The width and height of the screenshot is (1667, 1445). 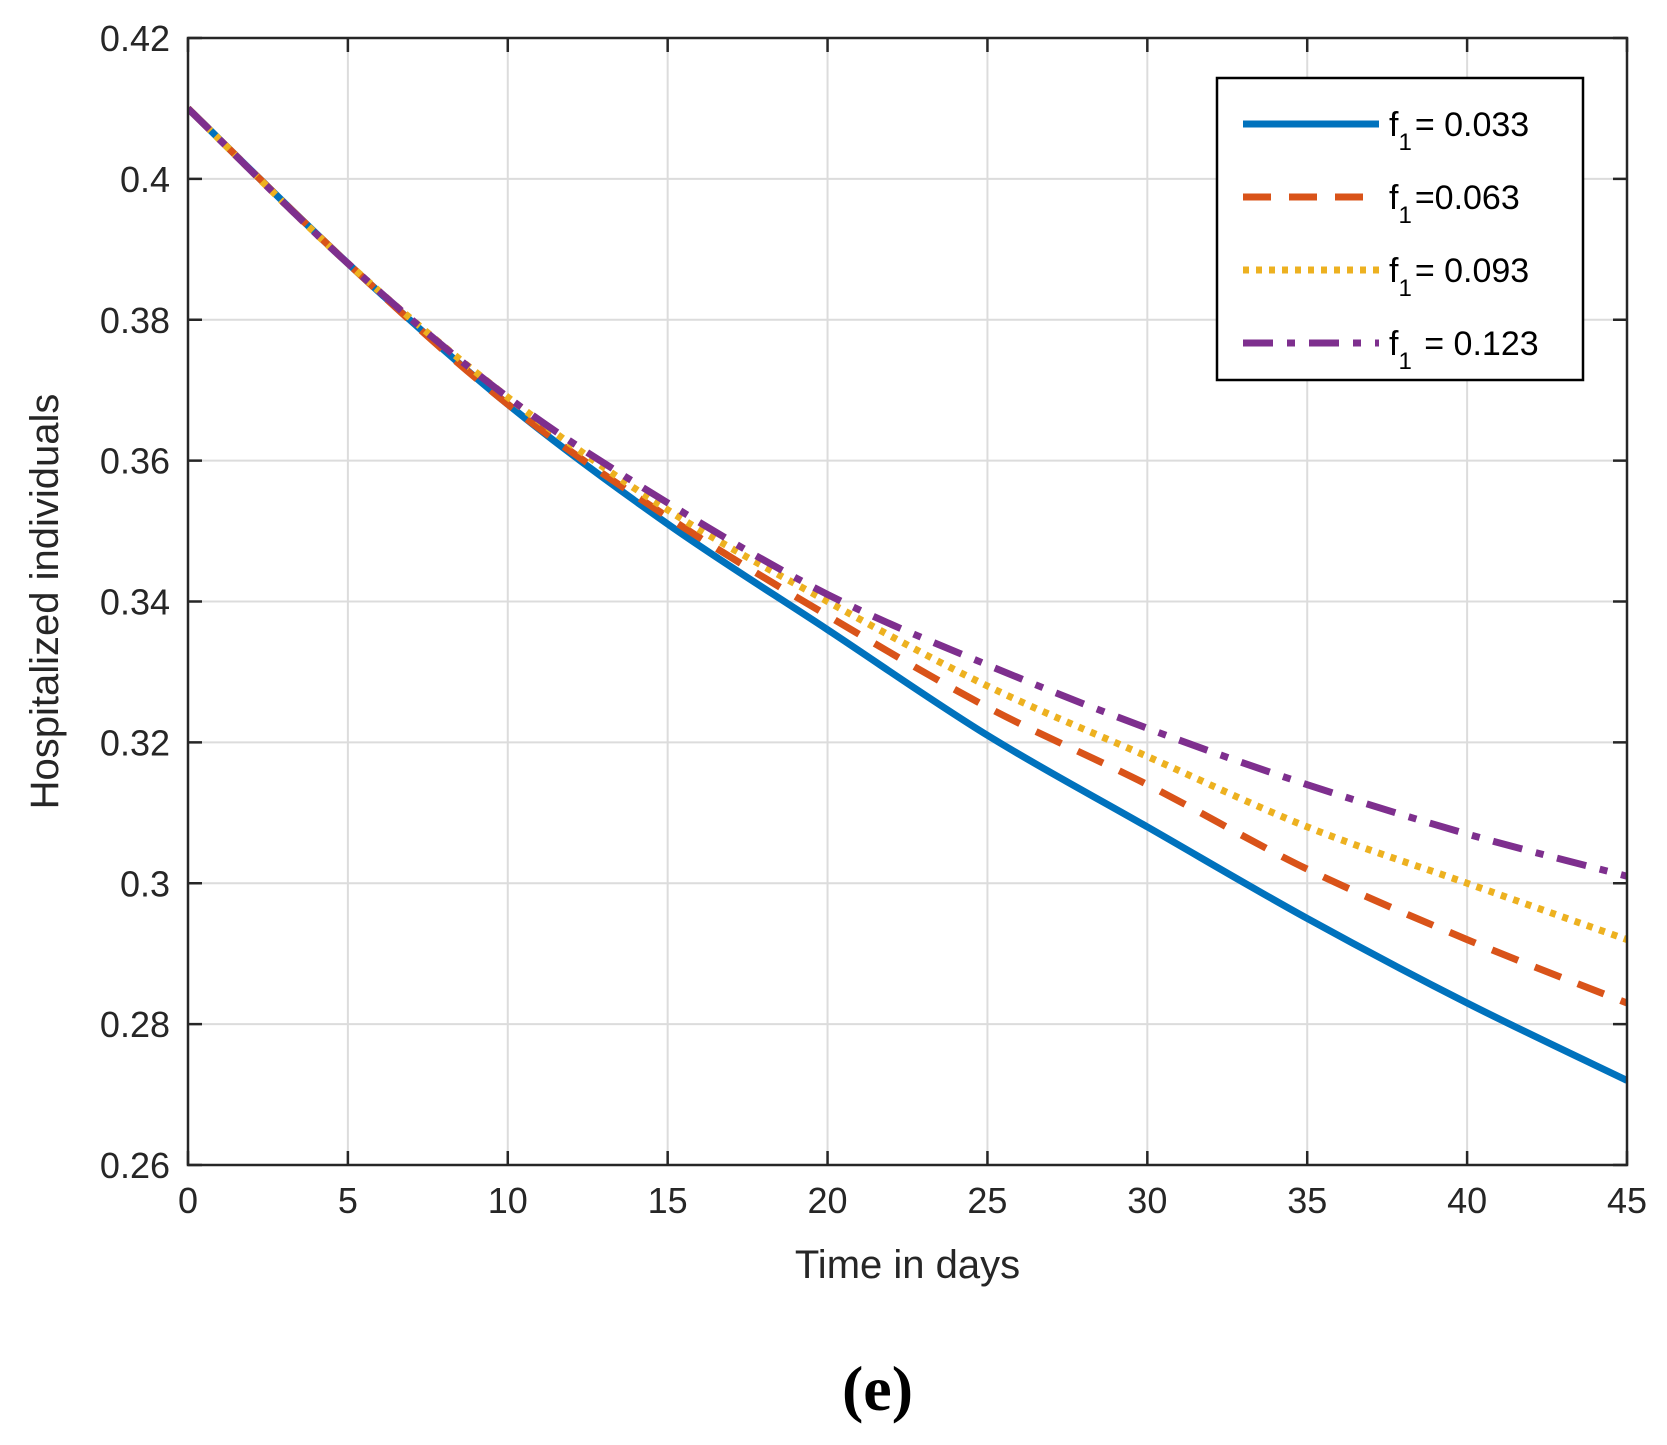 What do you see at coordinates (1464, 350) in the screenshot?
I see `legend-label-4: f1 = 0.123` at bounding box center [1464, 350].